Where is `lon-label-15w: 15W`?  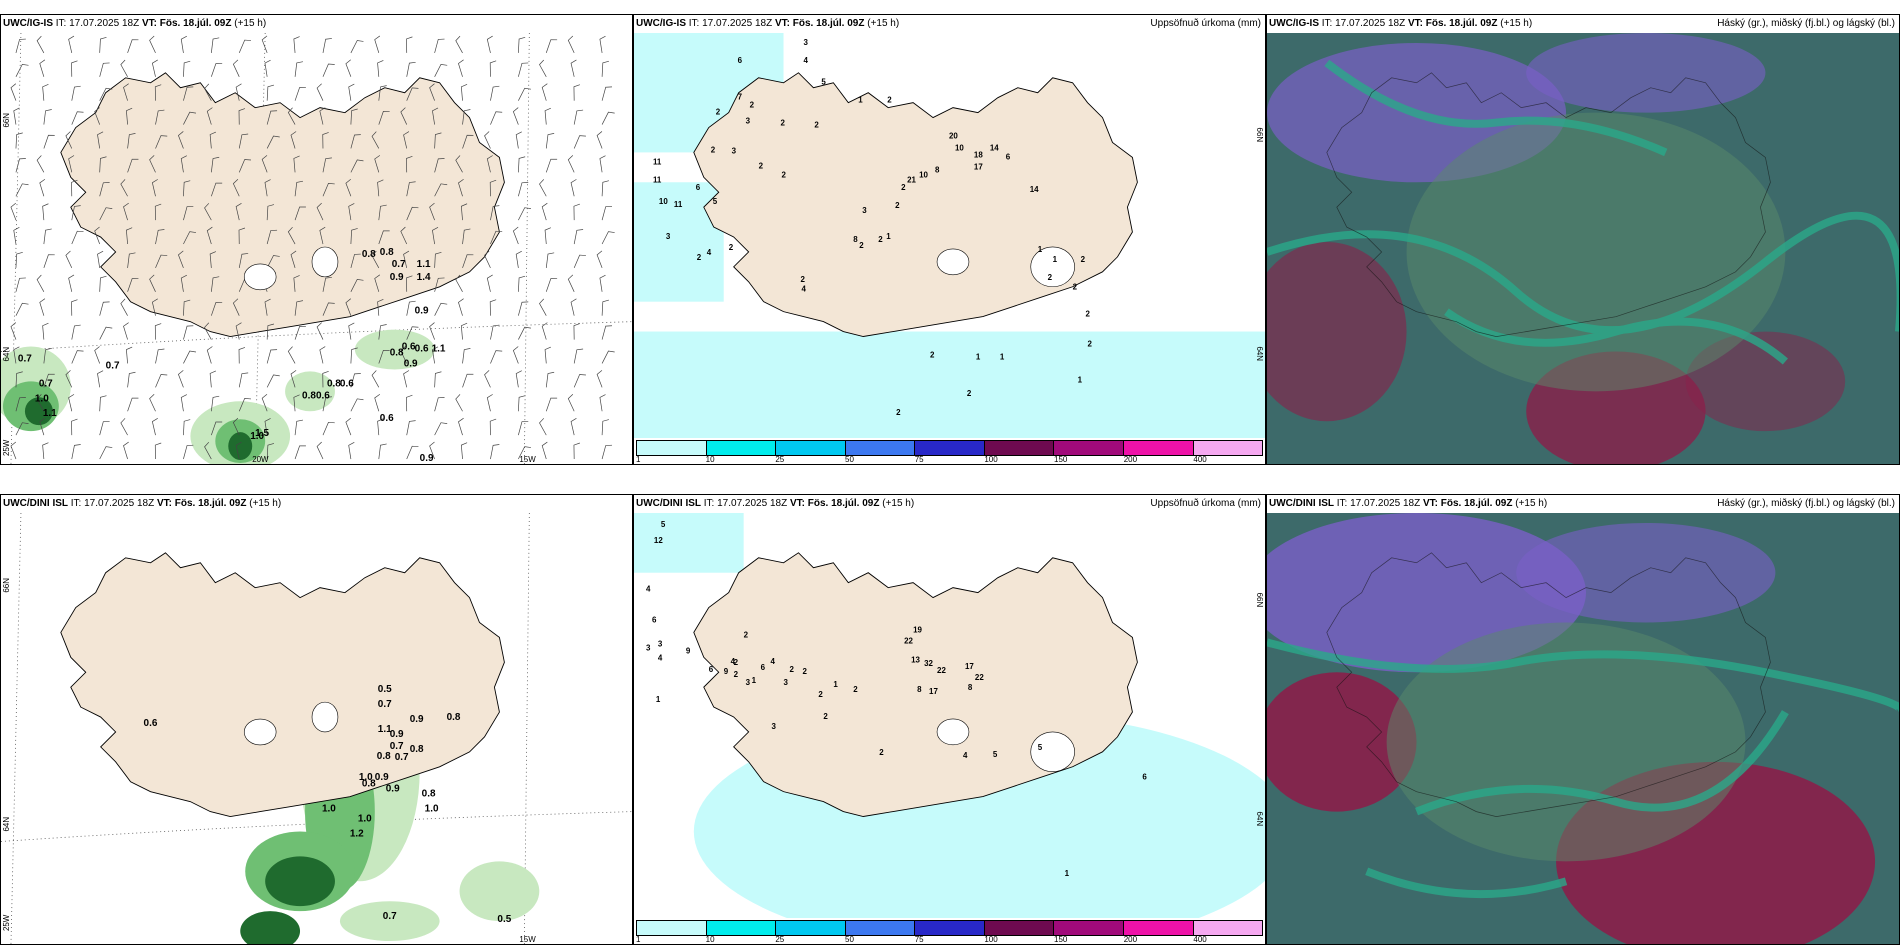
lon-label-15w: 15W is located at coordinates (527, 459).